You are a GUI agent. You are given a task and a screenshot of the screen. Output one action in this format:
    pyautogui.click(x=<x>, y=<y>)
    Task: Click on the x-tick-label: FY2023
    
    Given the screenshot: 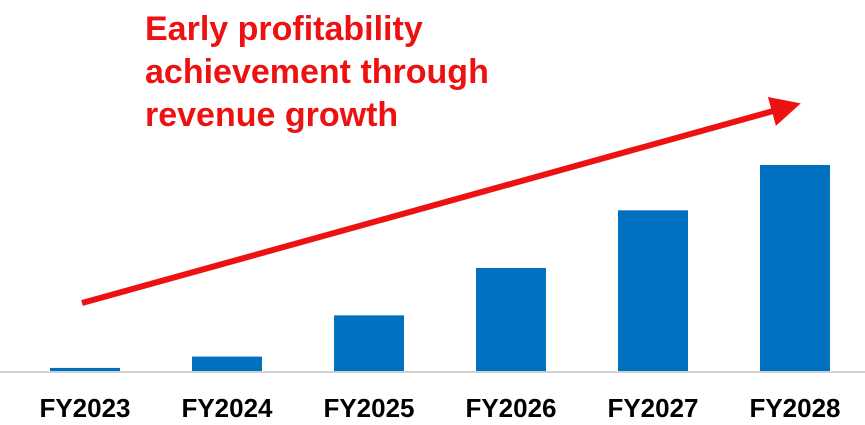 What is the action you would take?
    pyautogui.click(x=84, y=408)
    